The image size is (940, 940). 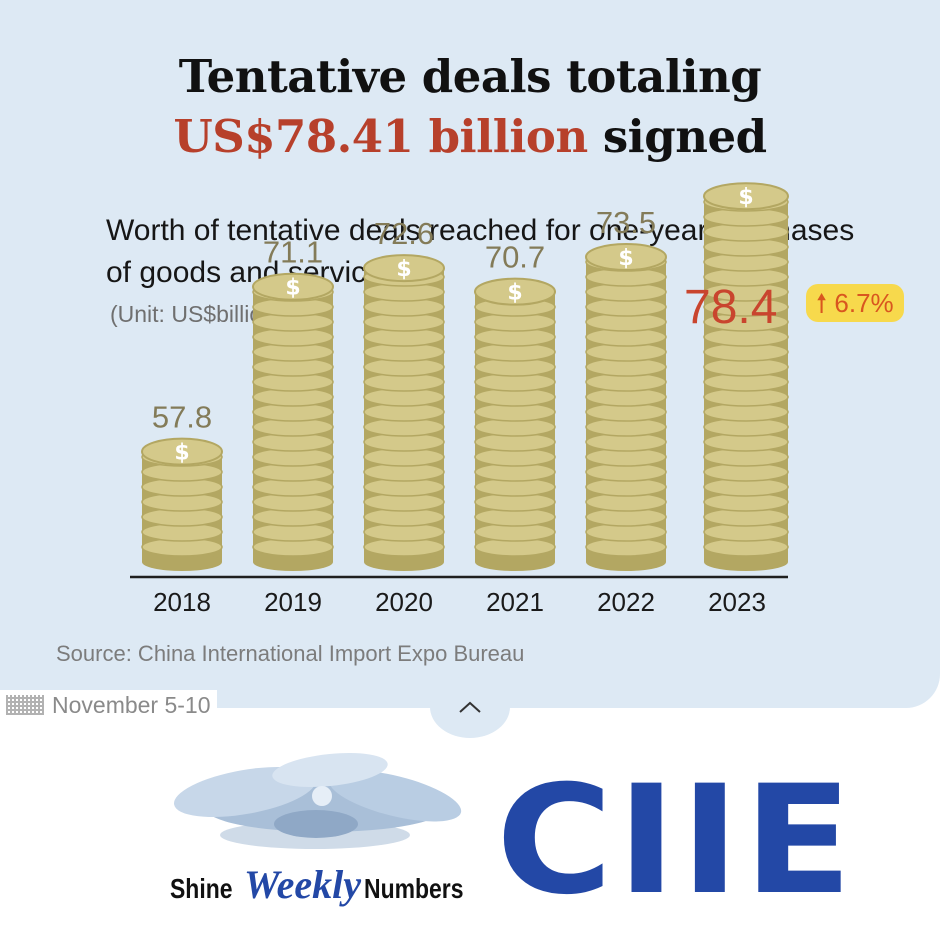 What do you see at coordinates (404, 412) in the screenshot?
I see `bar-2020: $` at bounding box center [404, 412].